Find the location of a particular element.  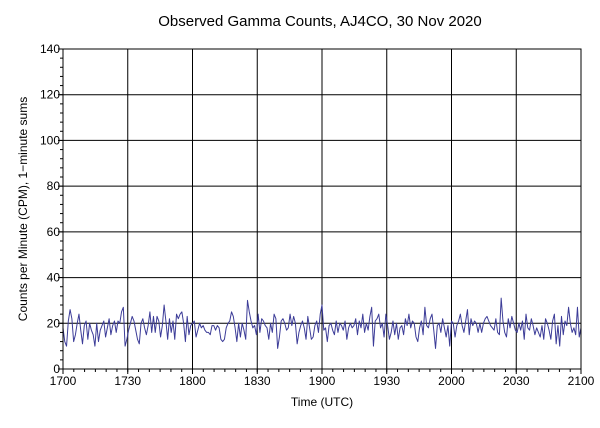

y-tick-label: 120 is located at coordinates (50, 95).